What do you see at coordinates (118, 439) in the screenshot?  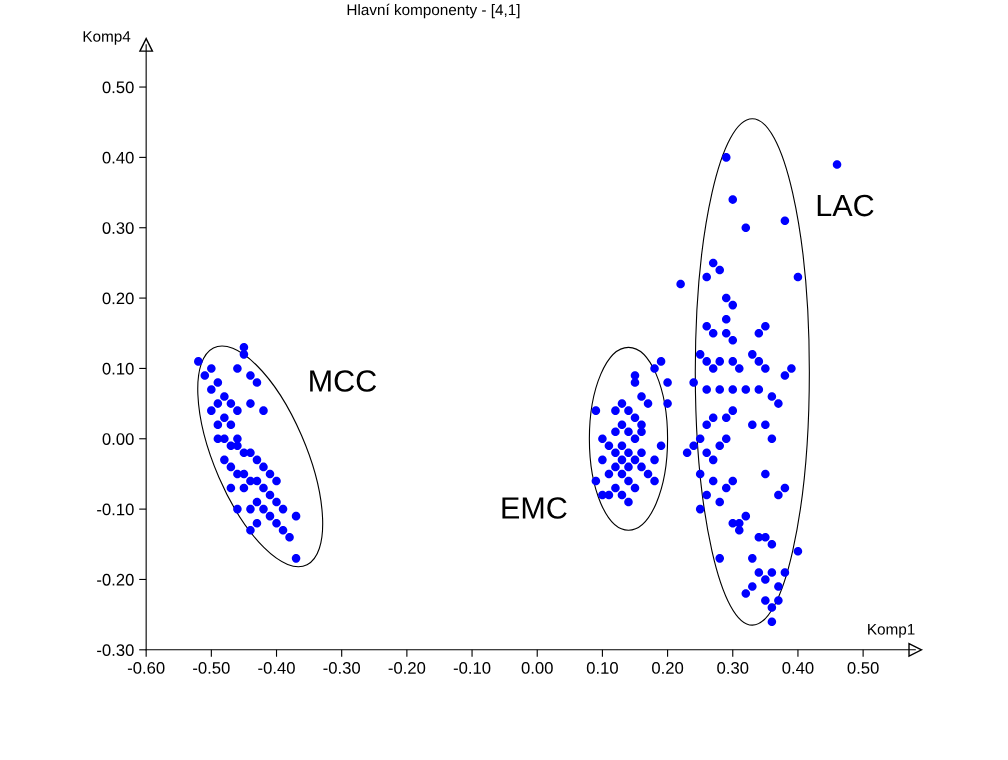 I see `y-tick-label: 0.00` at bounding box center [118, 439].